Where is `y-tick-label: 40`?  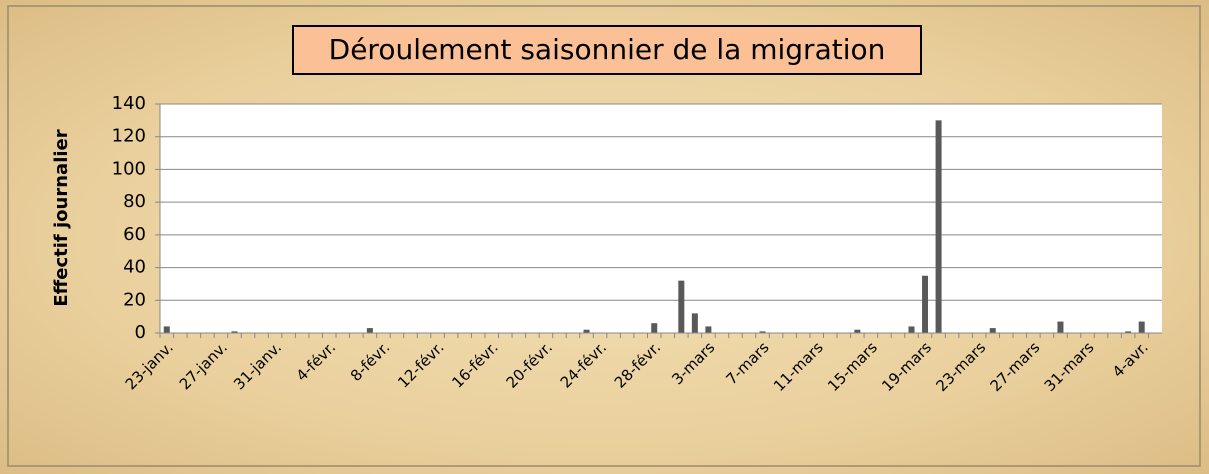
y-tick-label: 40 is located at coordinates (134, 267).